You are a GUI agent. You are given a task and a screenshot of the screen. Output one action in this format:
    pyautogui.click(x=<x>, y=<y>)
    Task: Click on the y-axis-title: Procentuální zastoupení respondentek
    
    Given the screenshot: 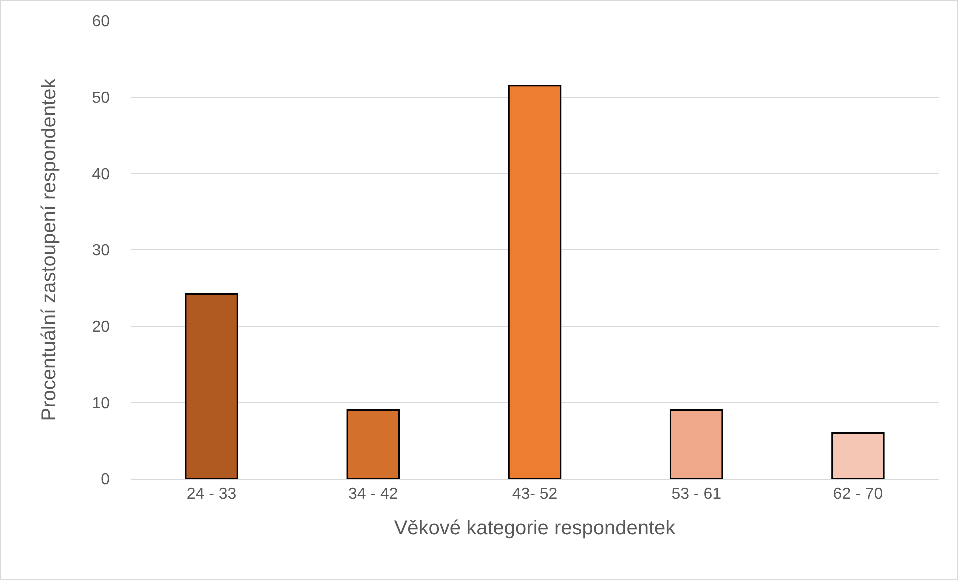 What is the action you would take?
    pyautogui.click(x=49, y=250)
    